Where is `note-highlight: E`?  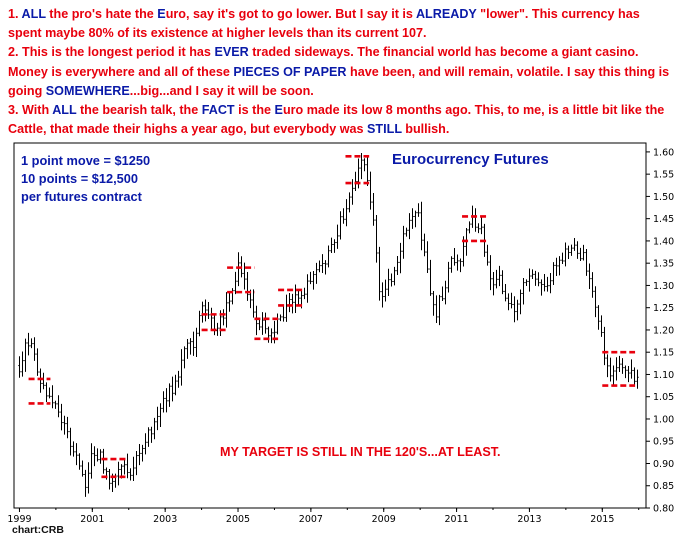 note-highlight: E is located at coordinates (278, 110).